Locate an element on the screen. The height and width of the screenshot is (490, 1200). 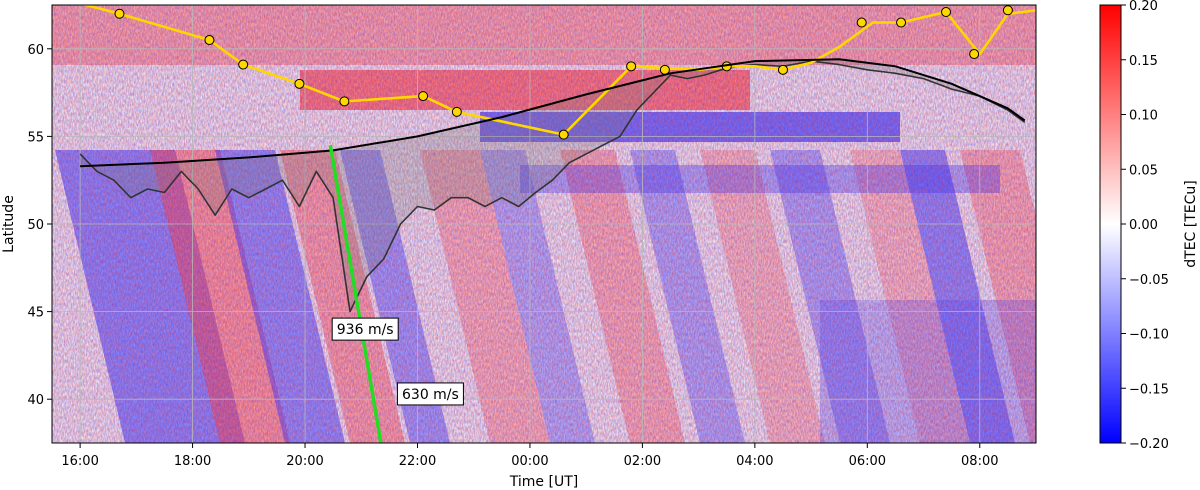
colorbar-gradient is located at coordinates (1110, 224).